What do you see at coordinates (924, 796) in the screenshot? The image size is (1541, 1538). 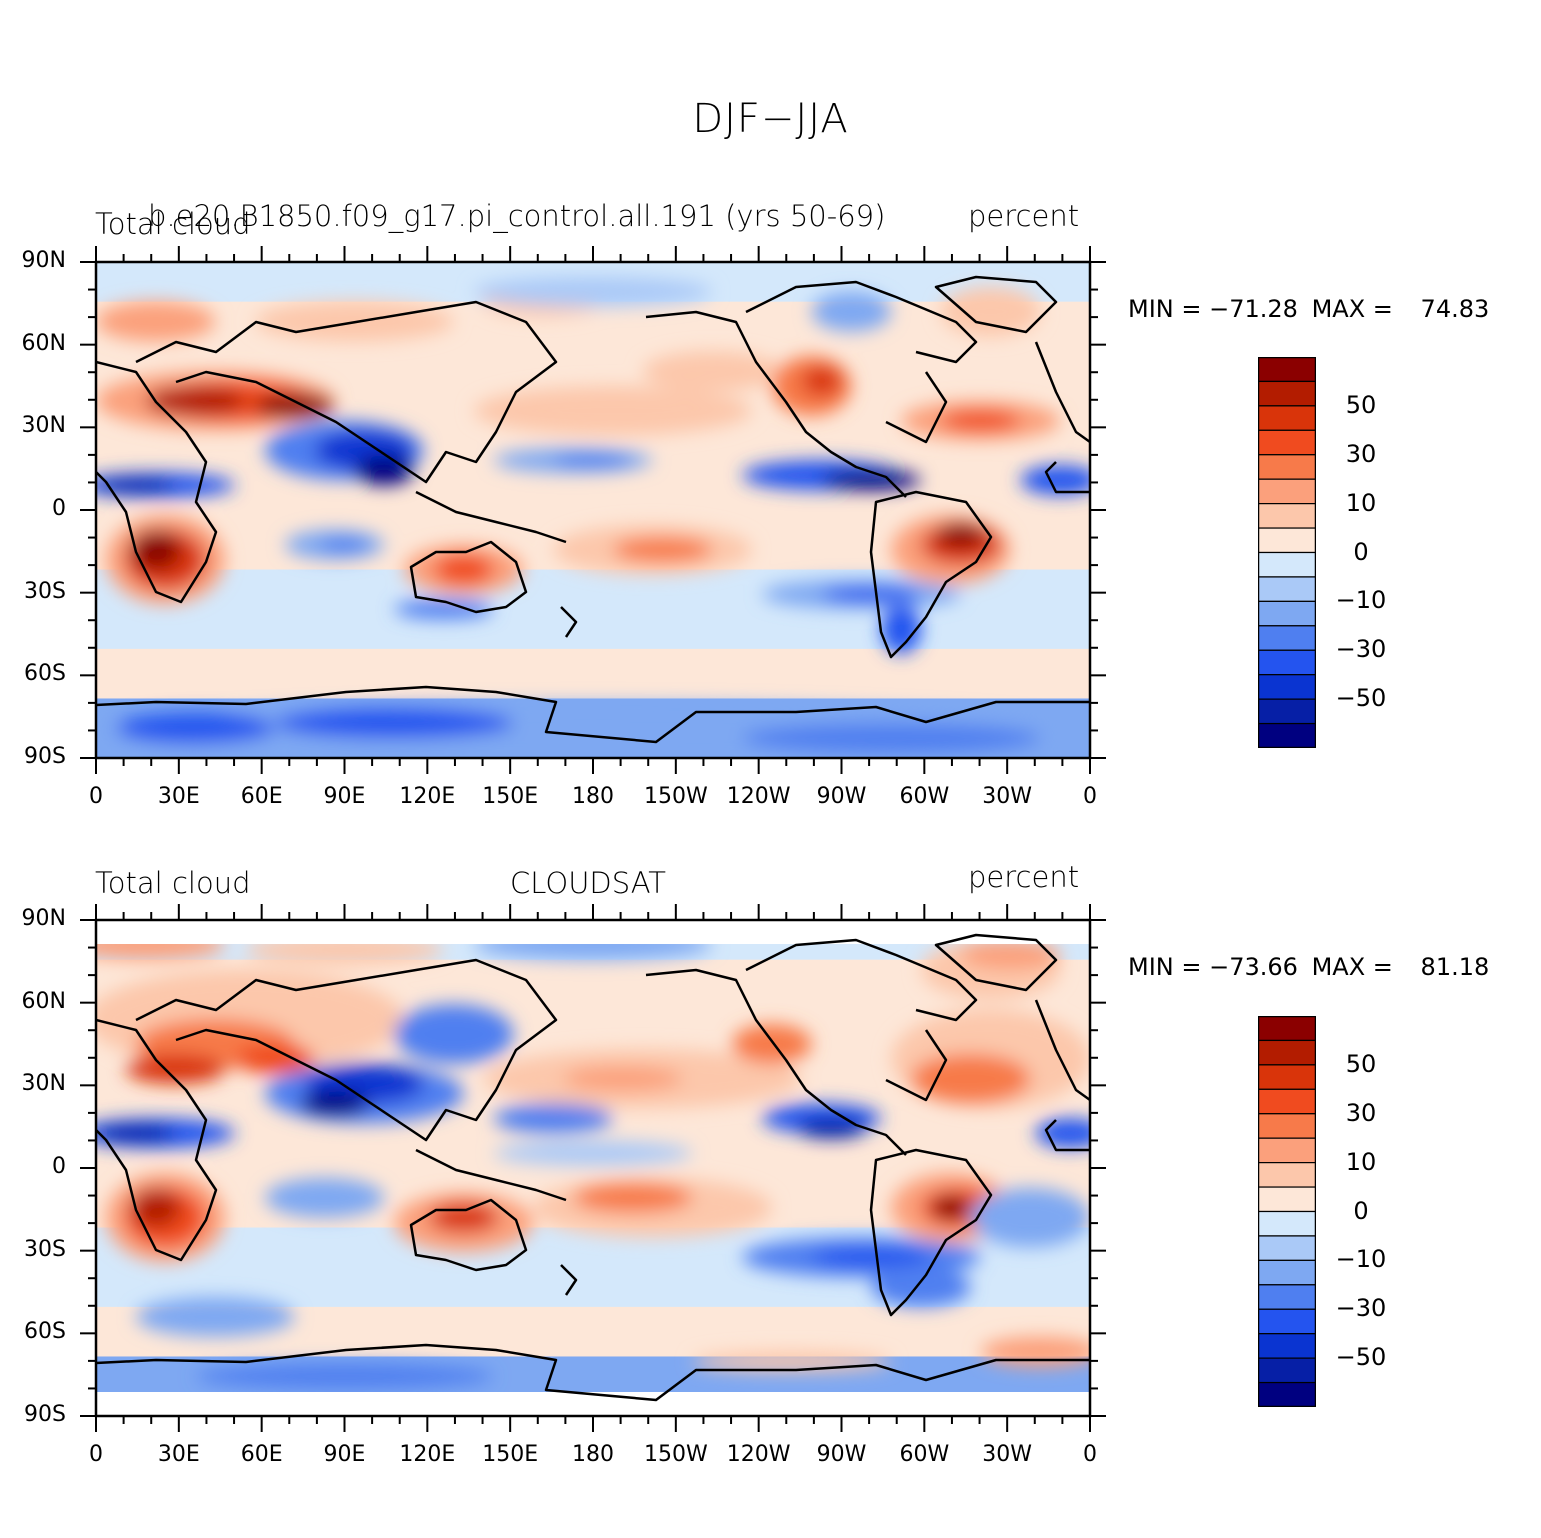 I see `panel1-lon-label: 60W` at bounding box center [924, 796].